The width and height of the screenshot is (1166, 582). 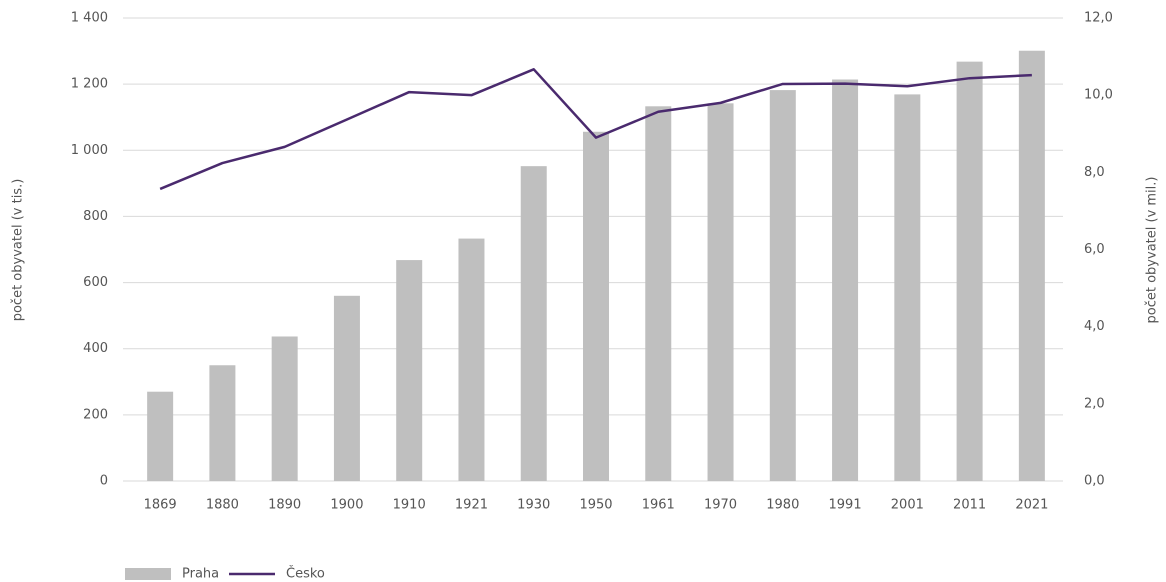 I want to click on y-tick-label: 600, so click(x=95, y=282).